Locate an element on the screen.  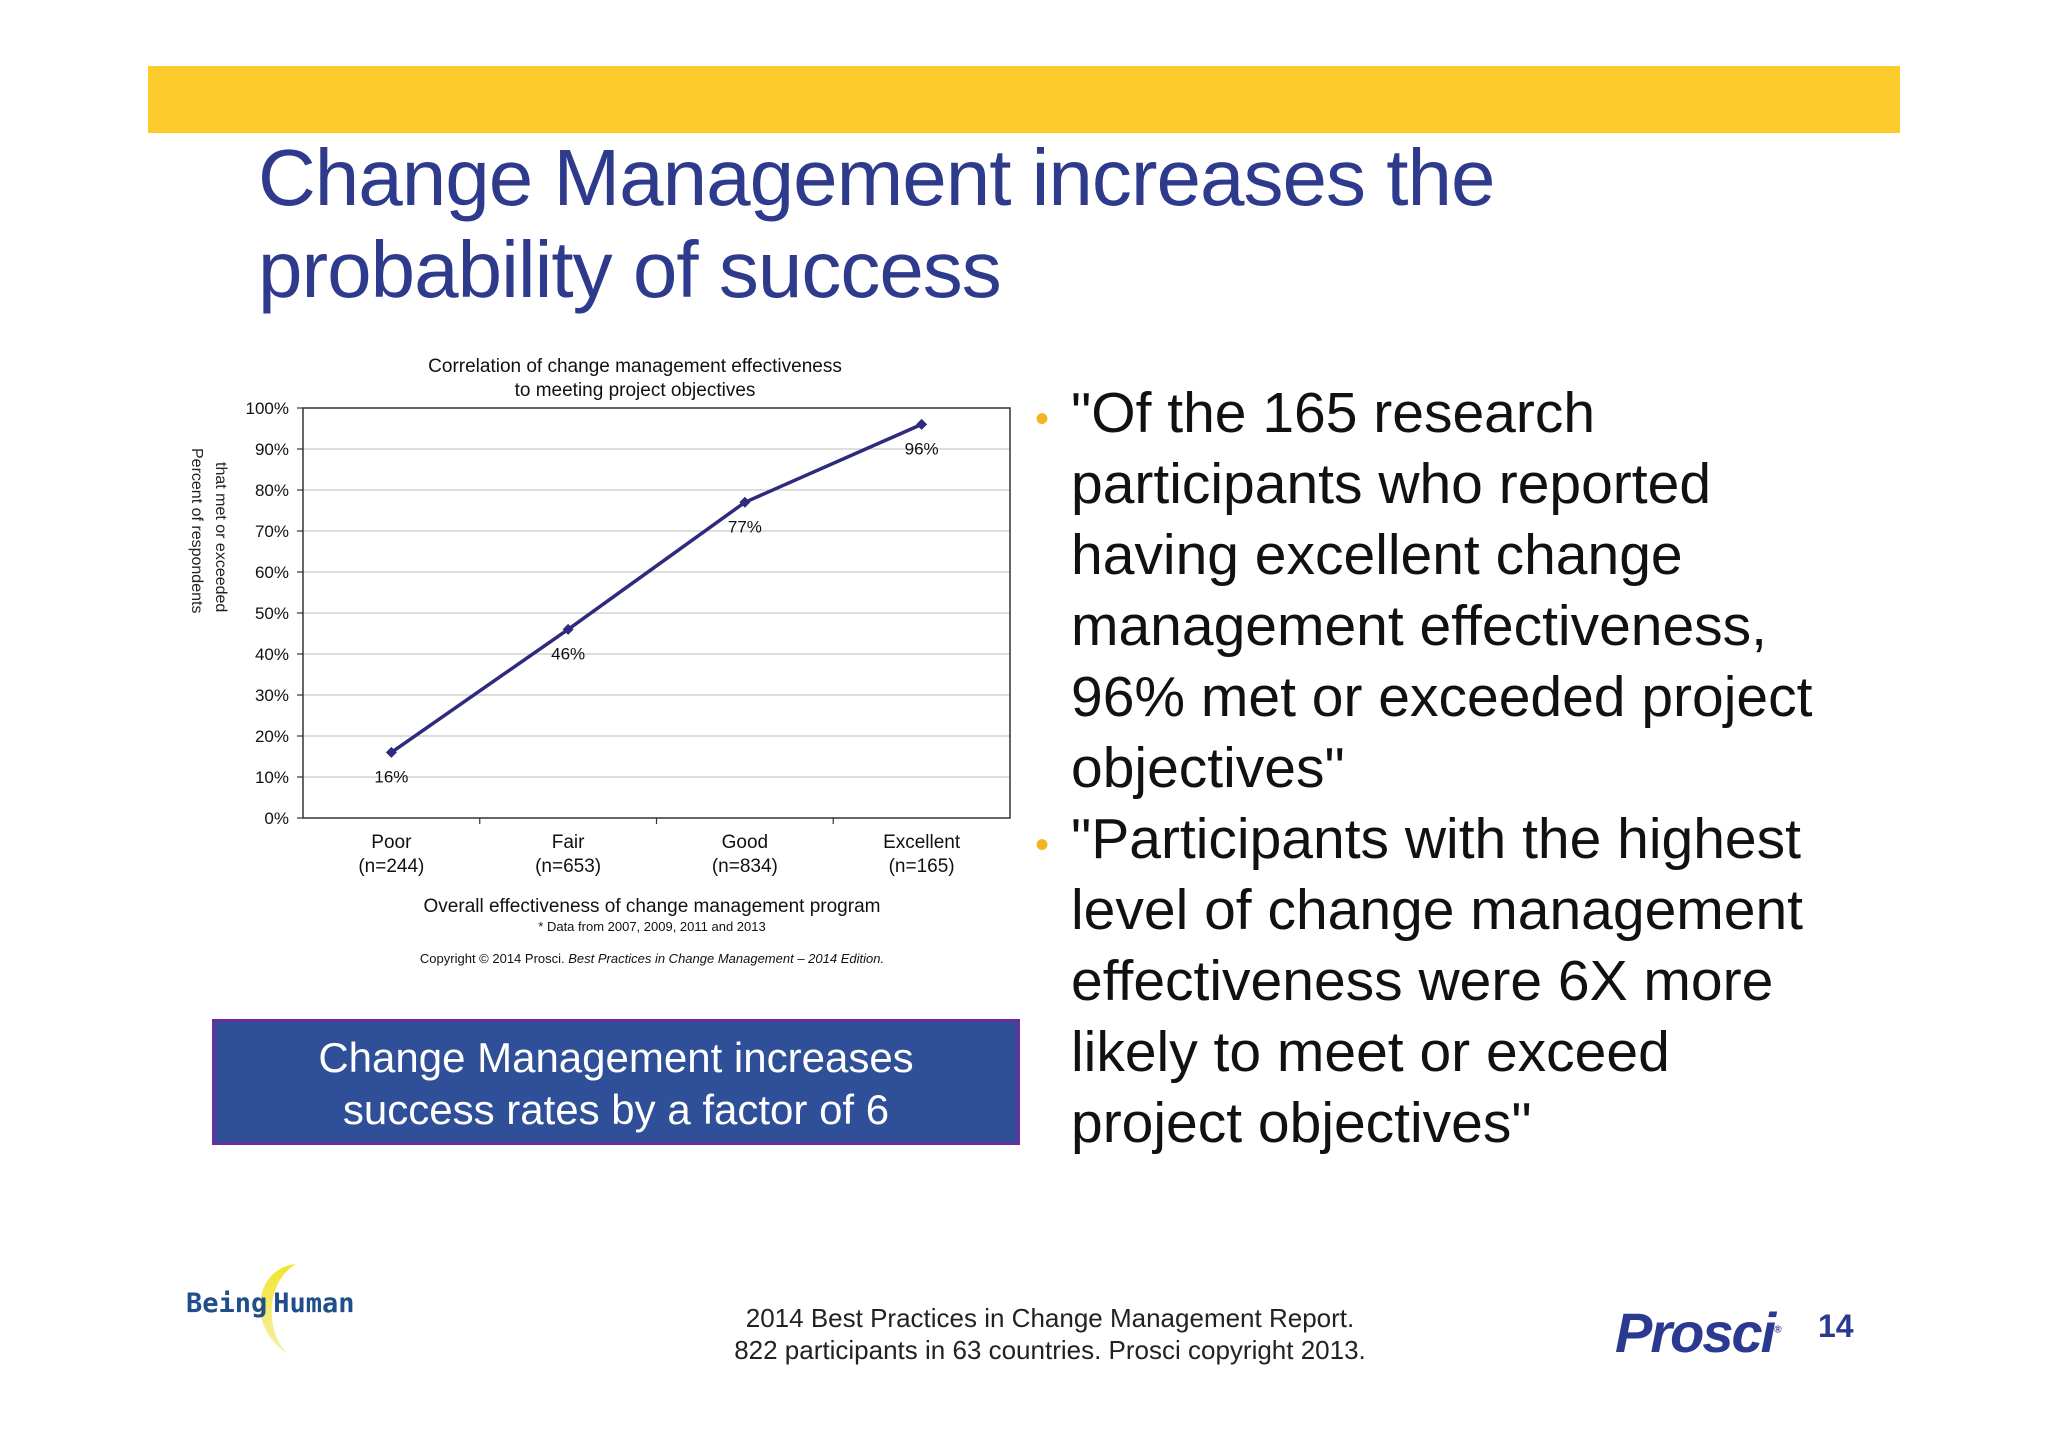
y-tick-label: 30% is located at coordinates (272, 695).